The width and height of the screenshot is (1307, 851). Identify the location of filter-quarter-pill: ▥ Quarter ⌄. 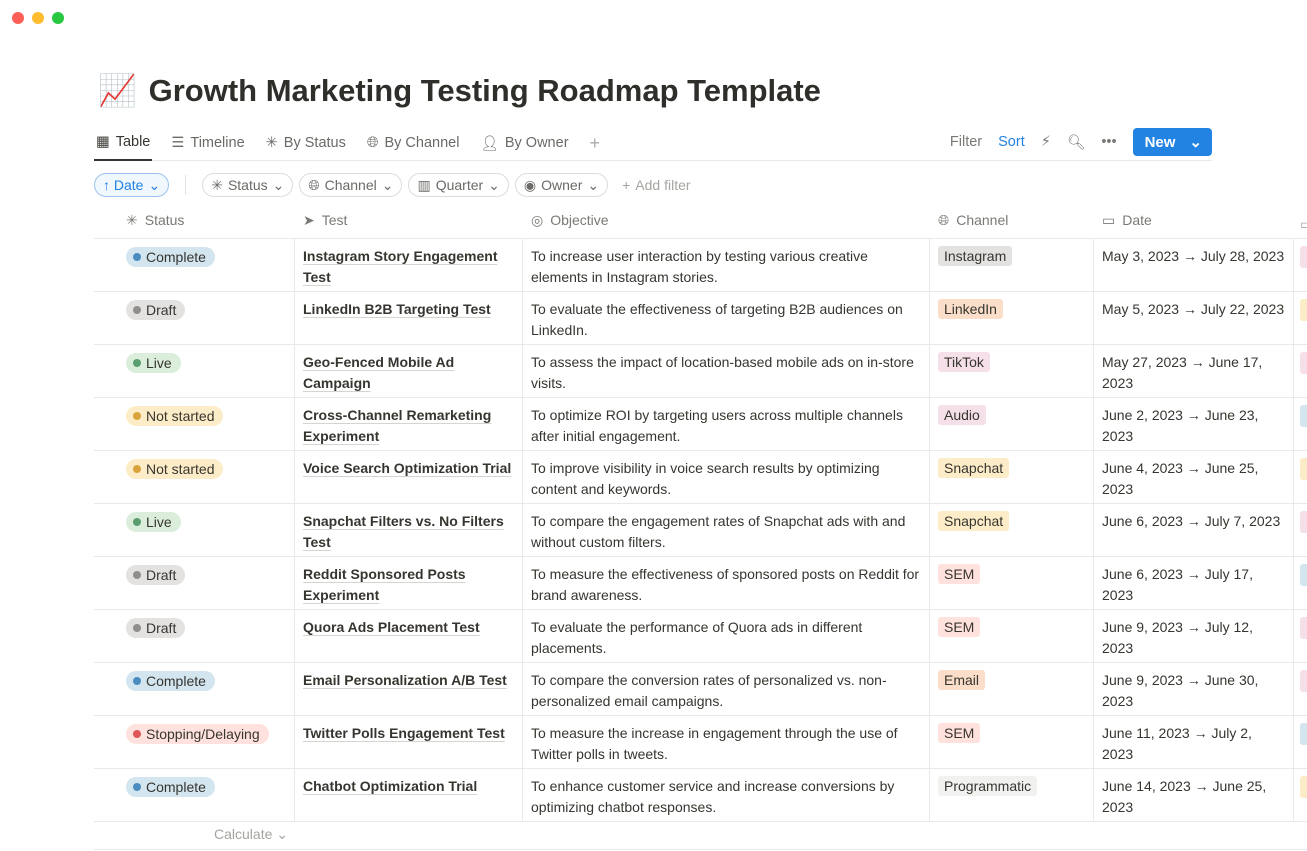
(458, 185).